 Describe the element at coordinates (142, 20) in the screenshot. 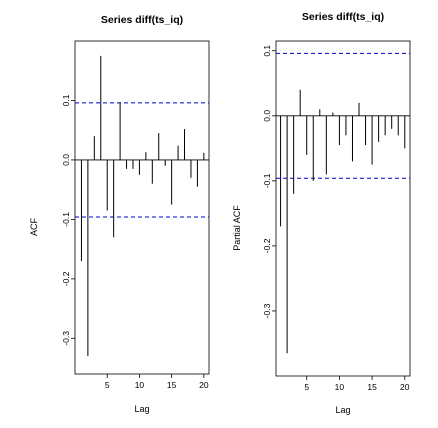

I see `acf-title: Series diff(ts_iq)` at that location.